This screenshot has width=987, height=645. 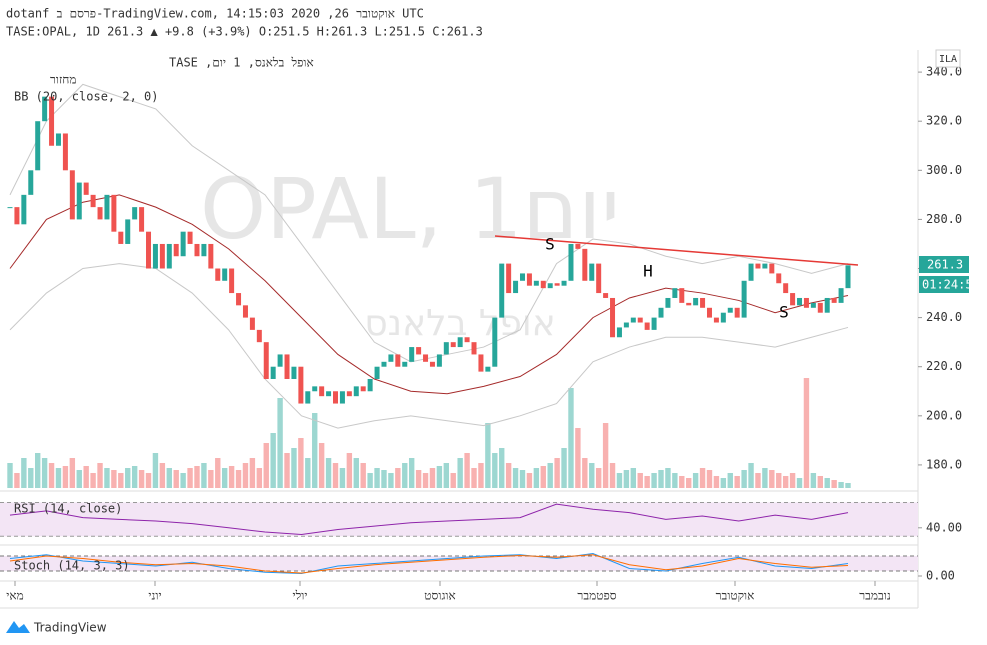 I want to click on y-tick-label: 340.0, so click(x=944, y=72).